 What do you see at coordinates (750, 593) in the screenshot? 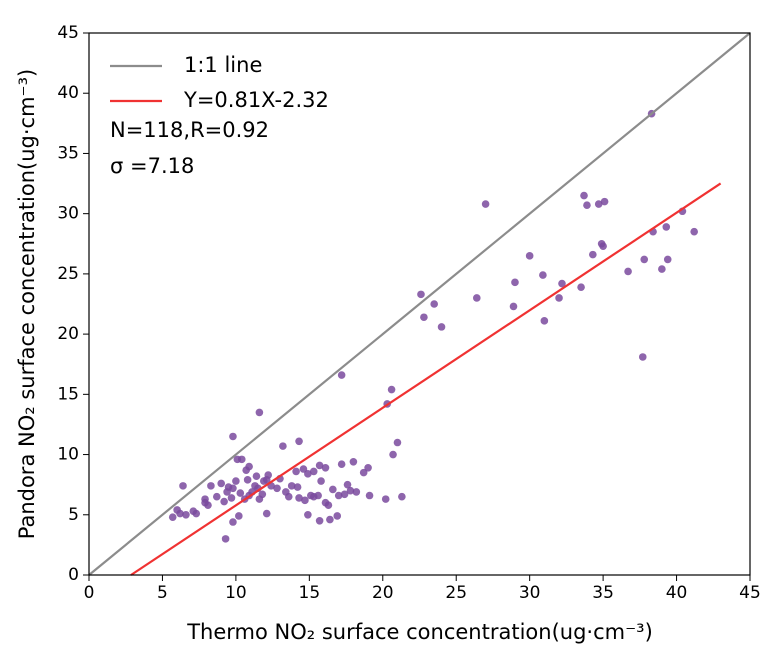
I see `x-tick-label: 45` at bounding box center [750, 593].